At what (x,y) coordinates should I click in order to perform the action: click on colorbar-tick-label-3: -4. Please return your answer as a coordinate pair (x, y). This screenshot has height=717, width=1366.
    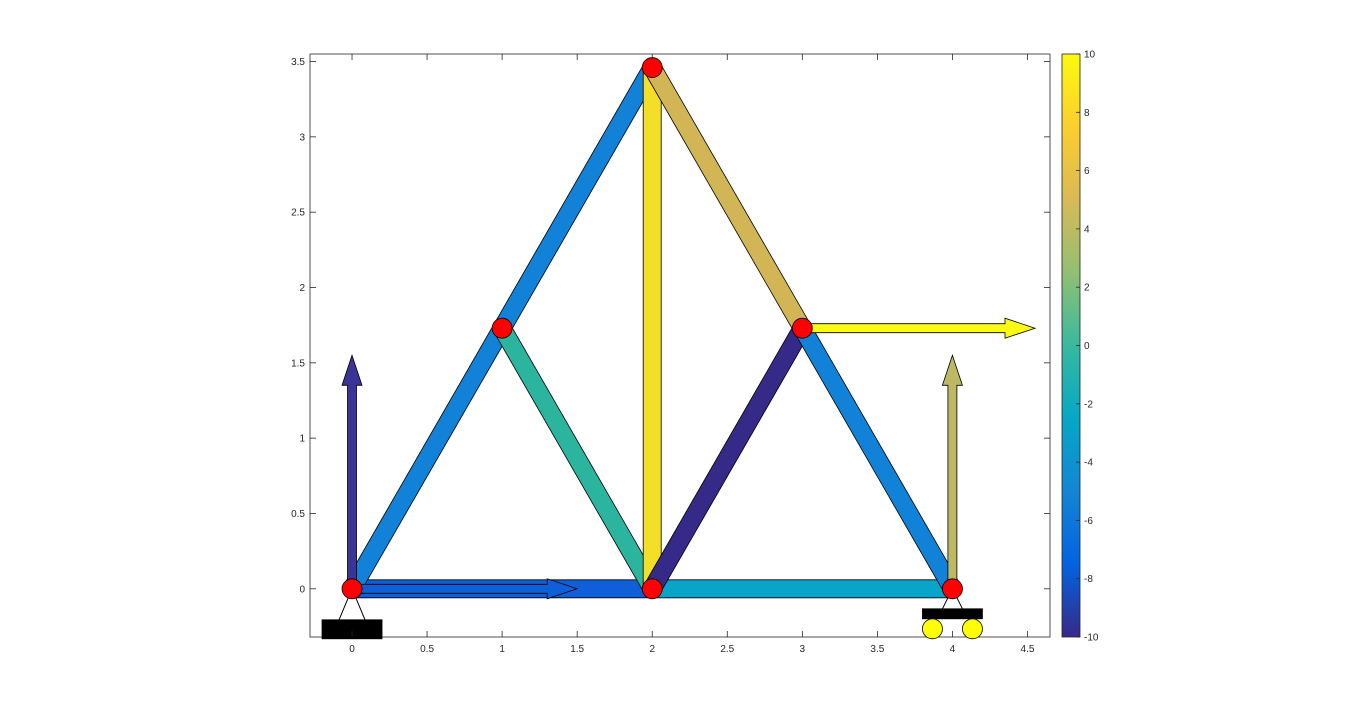
    Looking at the image, I should click on (1088, 463).